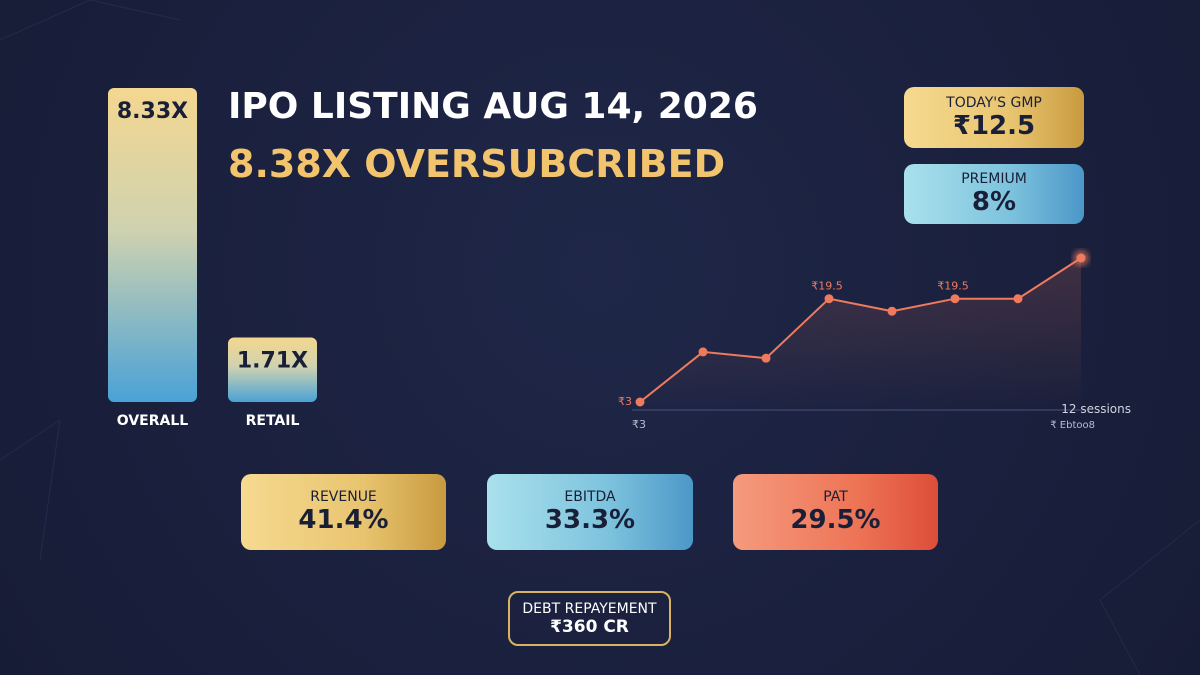 This screenshot has height=675, width=1200. Describe the element at coordinates (994, 179) in the screenshot. I see `card-label: PREMIUM` at that location.